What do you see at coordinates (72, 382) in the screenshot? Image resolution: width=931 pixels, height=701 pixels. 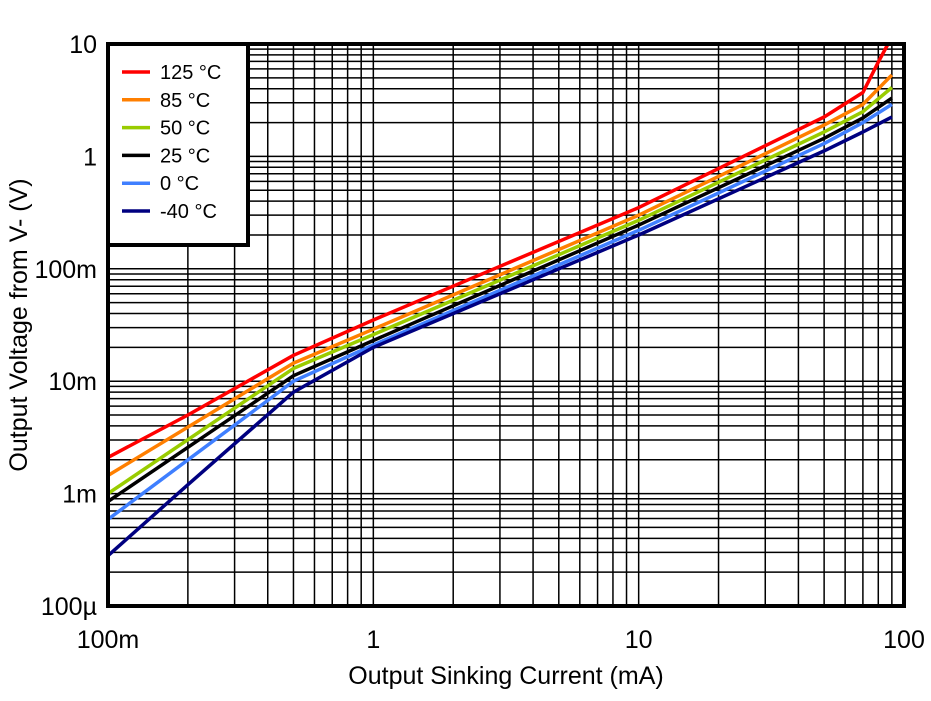 I see `y-tick-label: 10m` at bounding box center [72, 382].